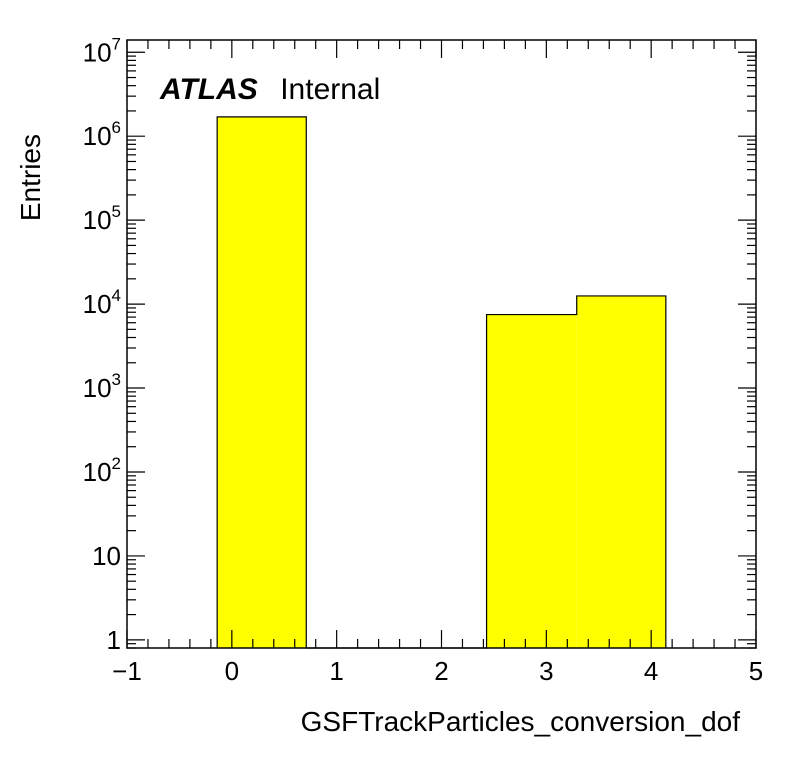 This screenshot has height=772, width=796. What do you see at coordinates (441, 671) in the screenshot?
I see `x-tick-label: 2` at bounding box center [441, 671].